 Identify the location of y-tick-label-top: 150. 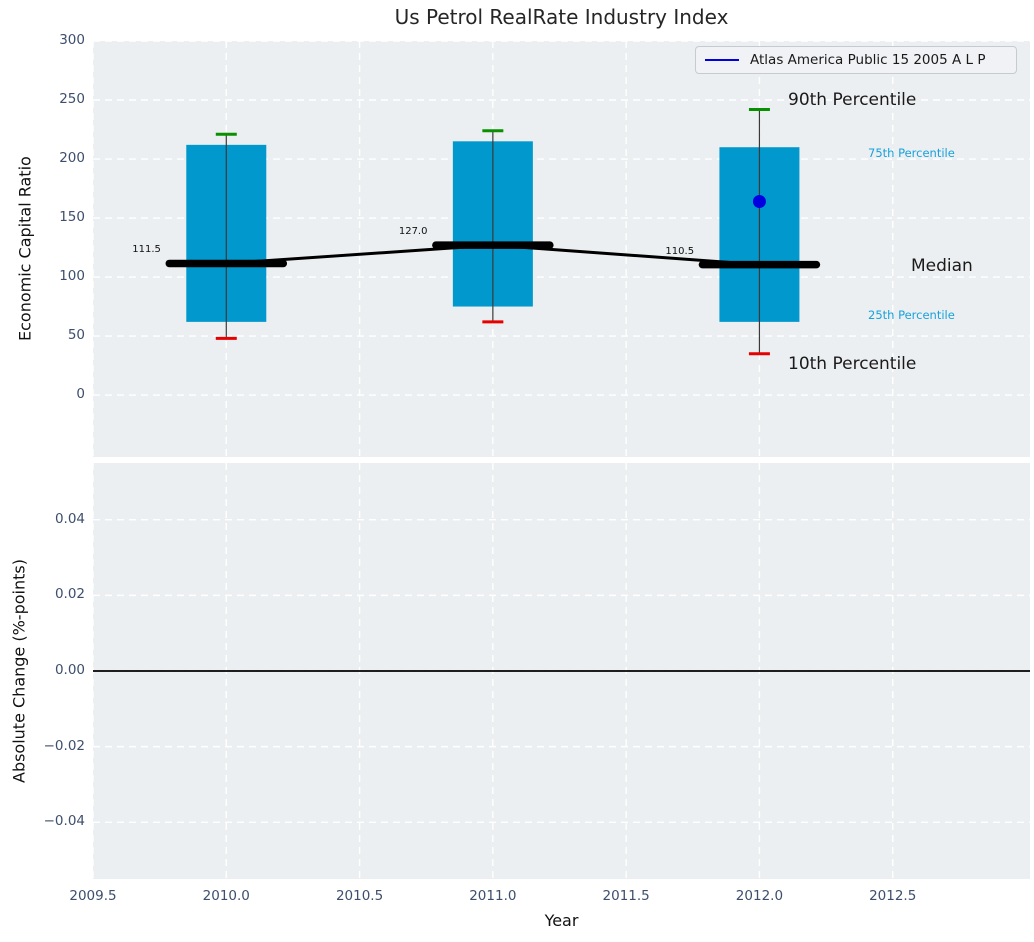
(72, 217).